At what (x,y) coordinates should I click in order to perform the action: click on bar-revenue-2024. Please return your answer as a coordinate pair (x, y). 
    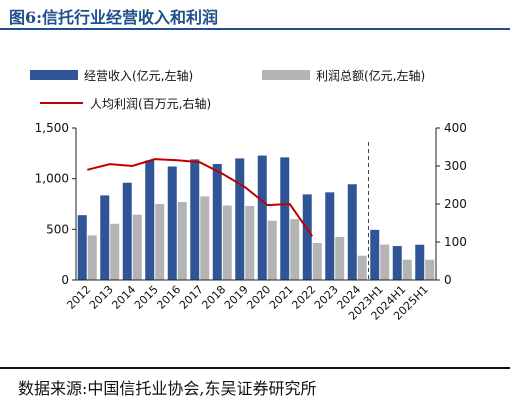
    Looking at the image, I should click on (352, 232).